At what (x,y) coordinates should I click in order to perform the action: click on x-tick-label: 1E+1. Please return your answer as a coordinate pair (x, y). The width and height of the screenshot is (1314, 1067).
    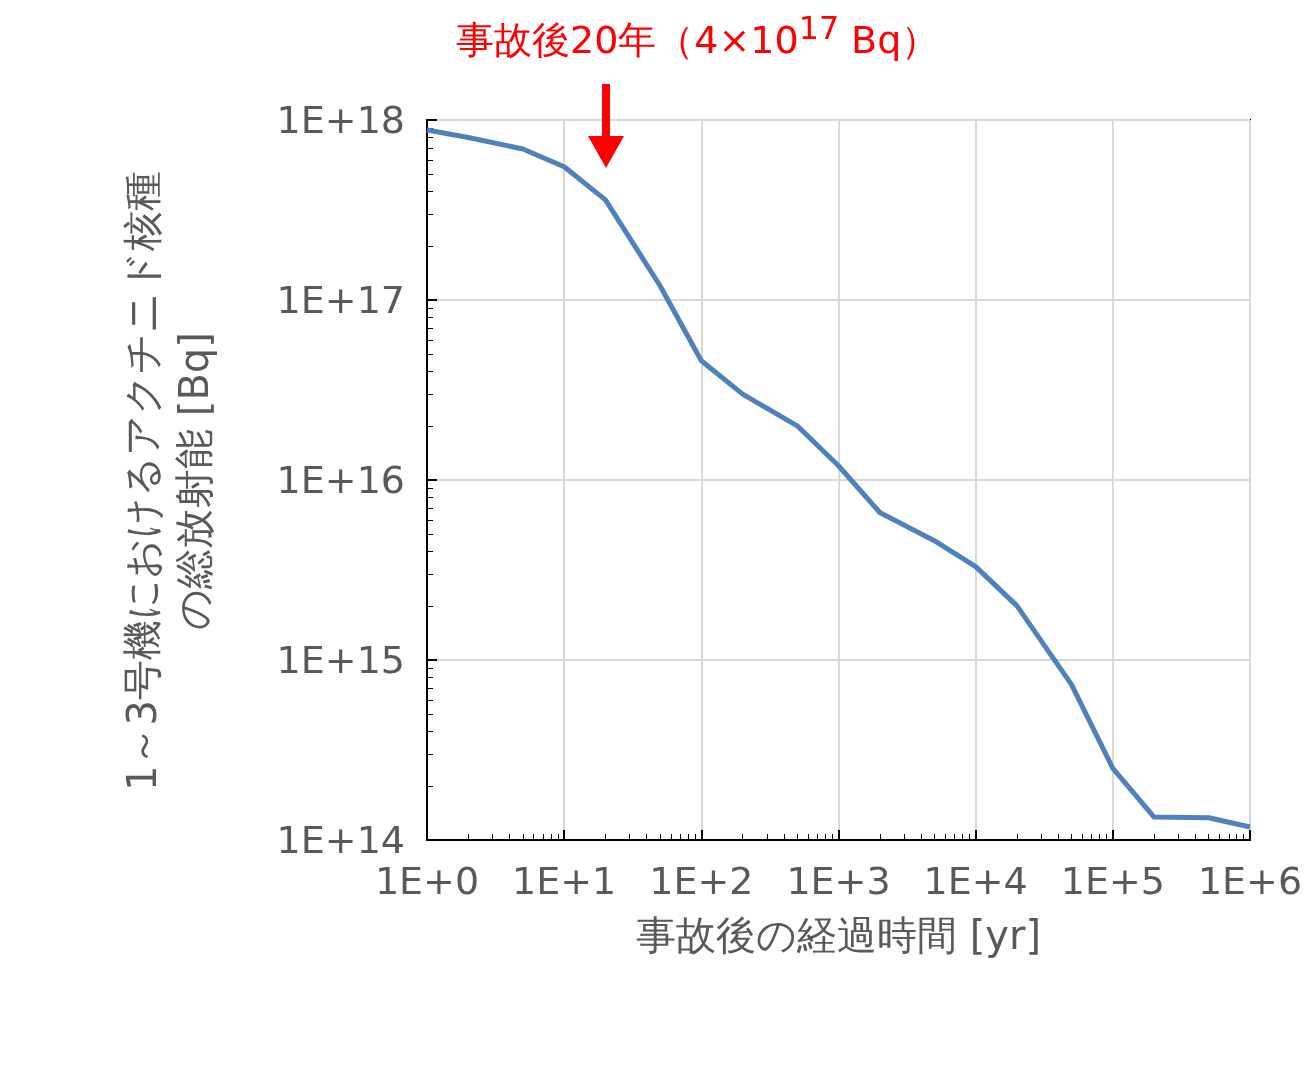
    Looking at the image, I should click on (564, 881).